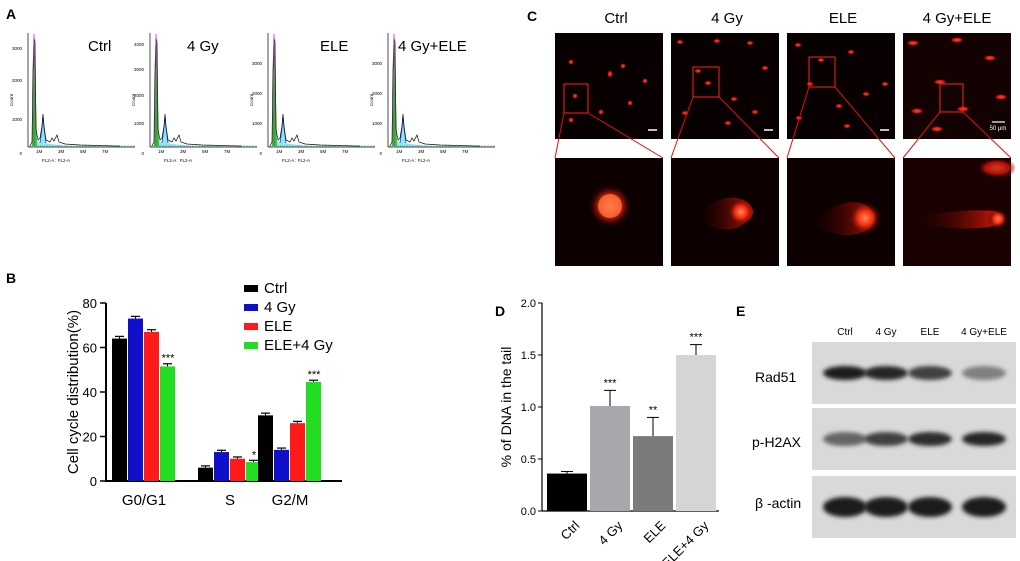  What do you see at coordinates (957, 18) in the screenshot?
I see `comet-label: 4 Gy+ELE` at bounding box center [957, 18].